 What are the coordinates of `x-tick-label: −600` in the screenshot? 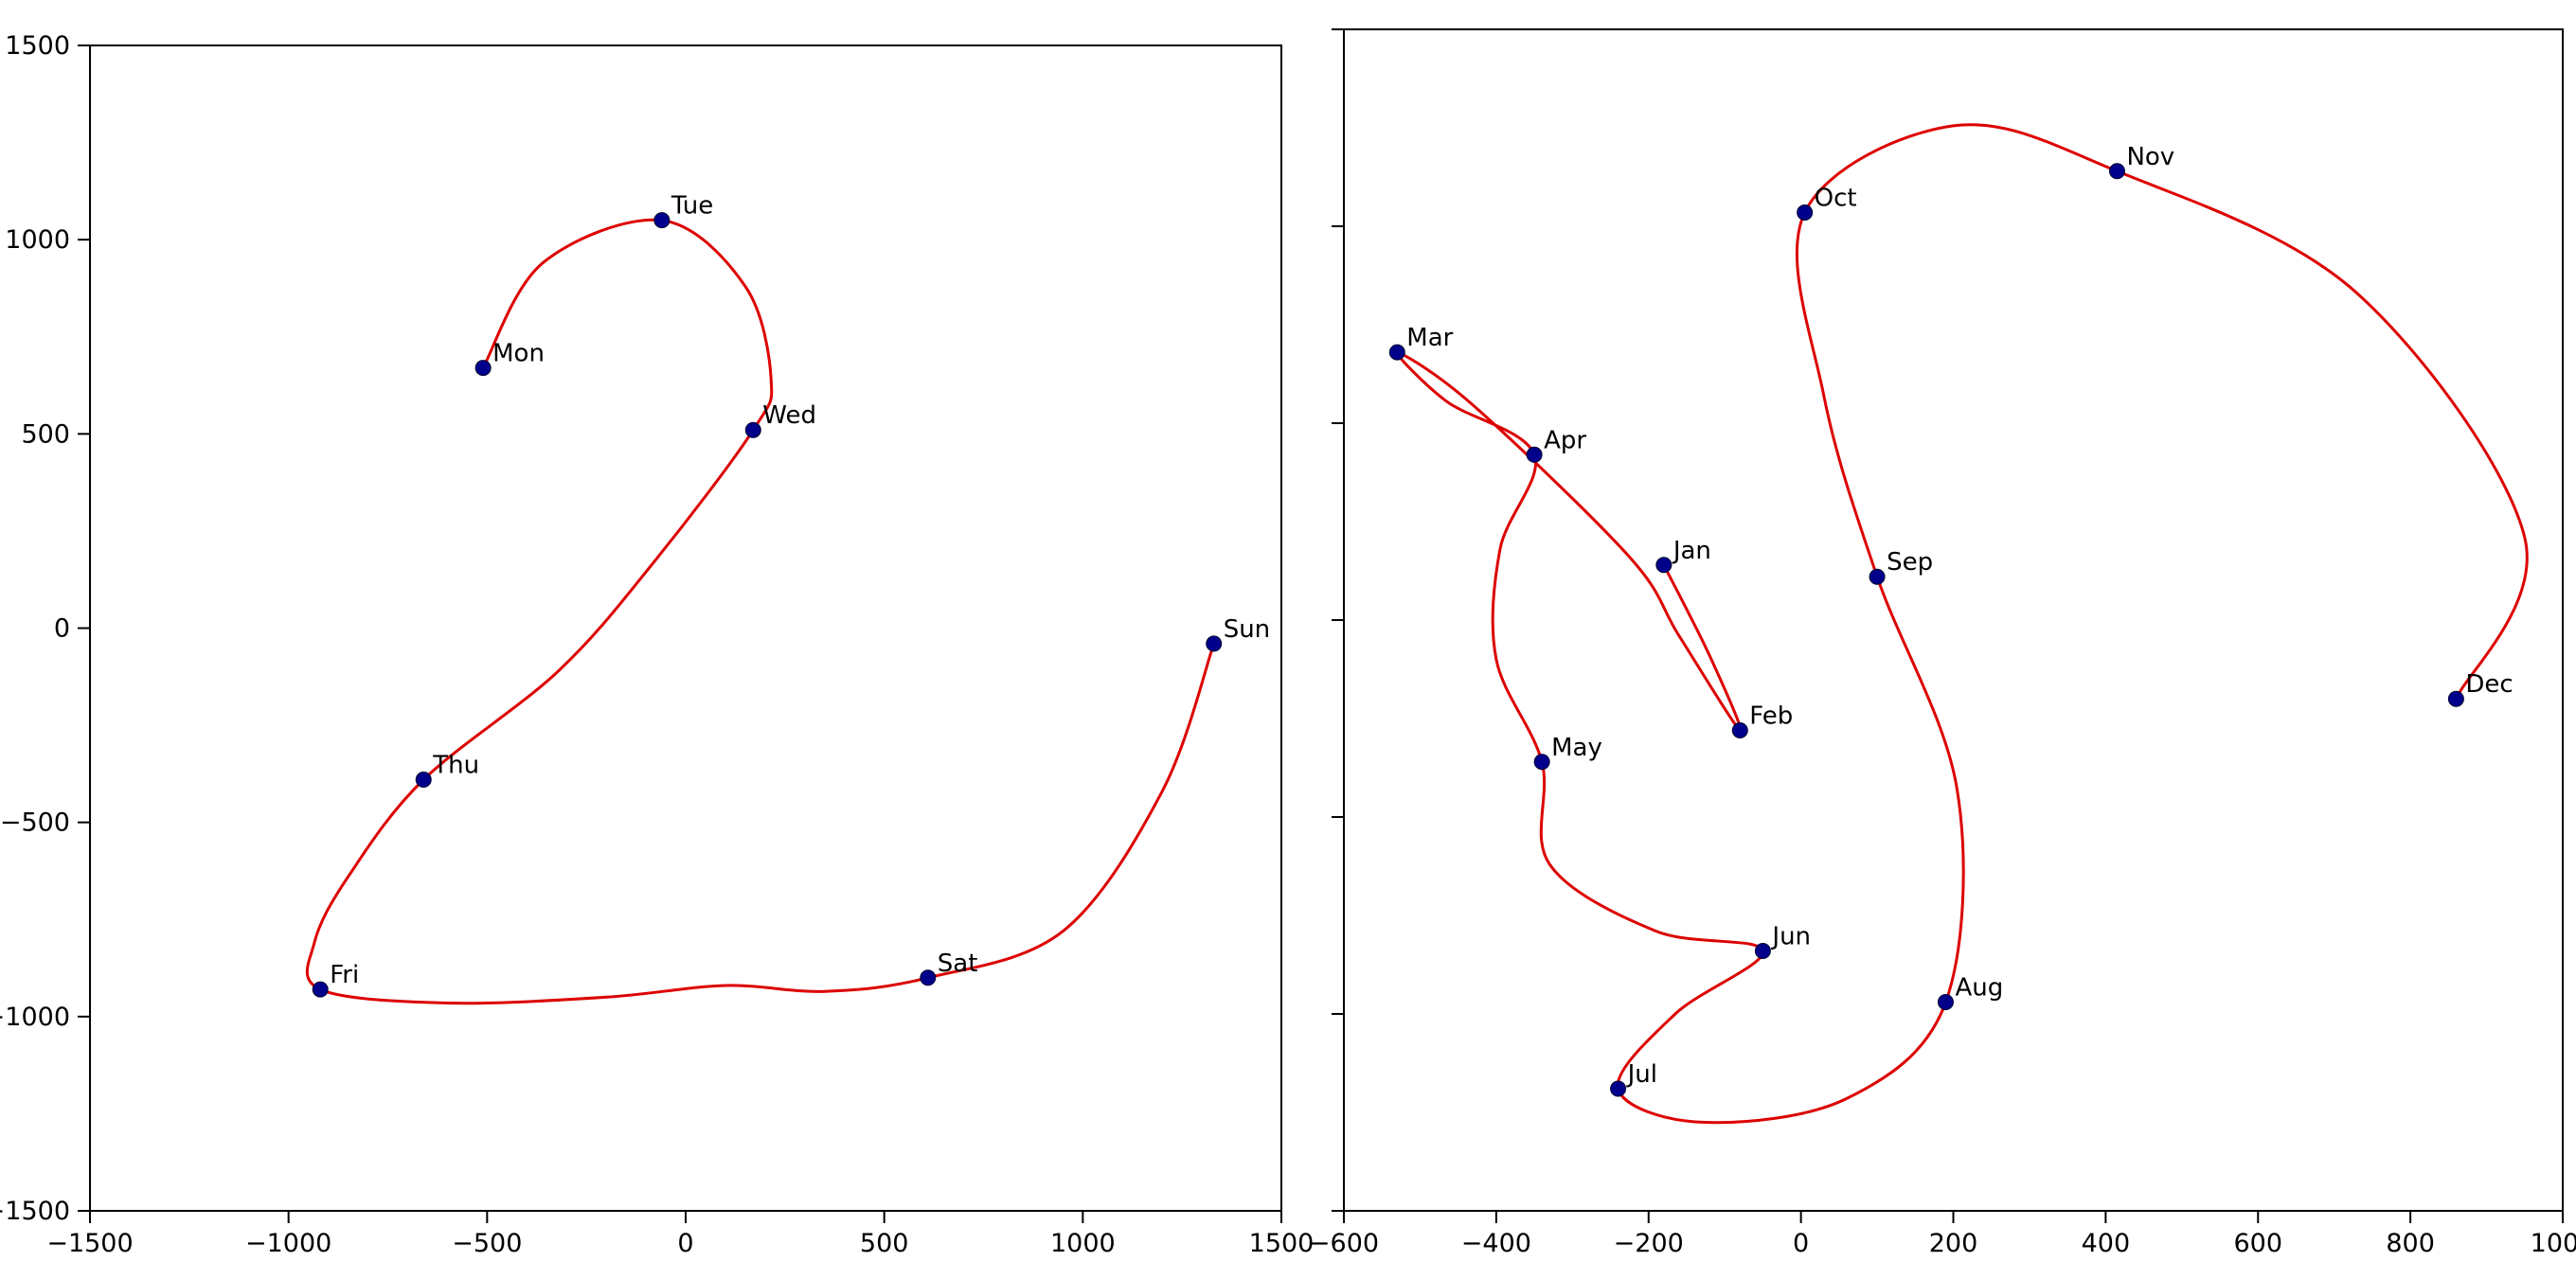 It's located at (1344, 1243).